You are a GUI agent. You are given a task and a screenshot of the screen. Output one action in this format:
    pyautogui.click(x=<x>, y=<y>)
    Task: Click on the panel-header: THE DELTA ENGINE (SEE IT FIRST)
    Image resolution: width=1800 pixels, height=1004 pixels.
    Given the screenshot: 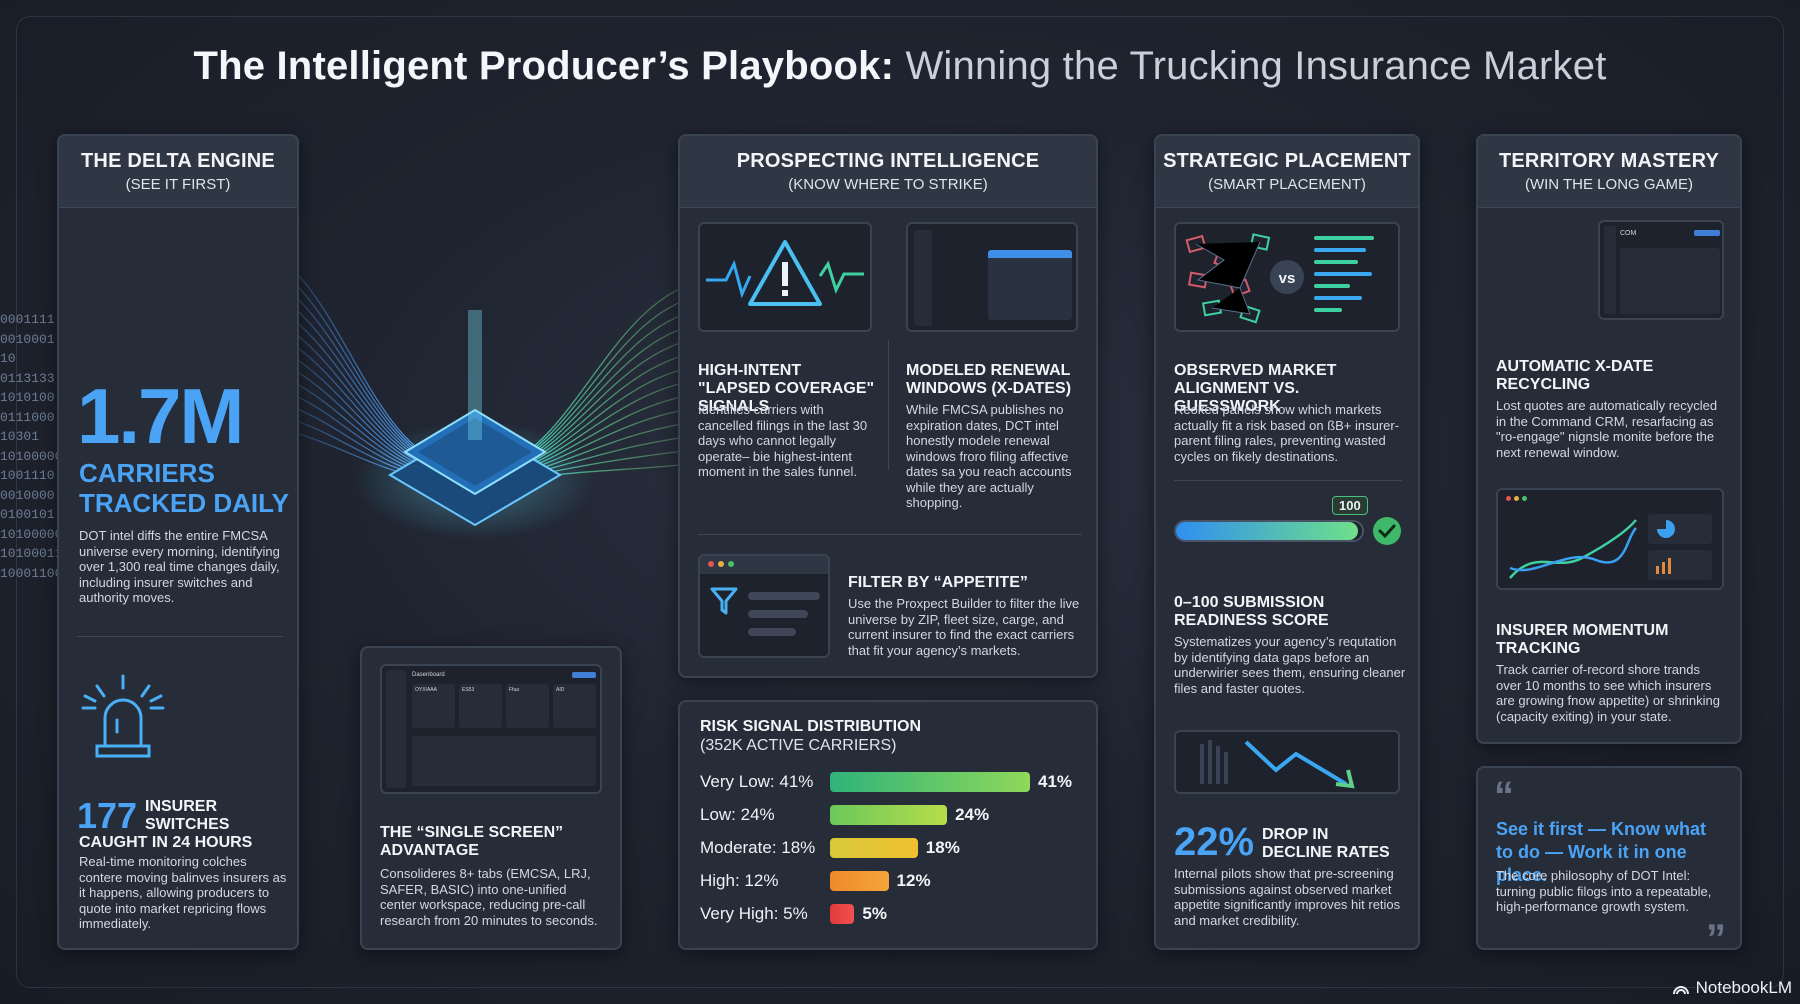 What is the action you would take?
    pyautogui.click(x=178, y=172)
    